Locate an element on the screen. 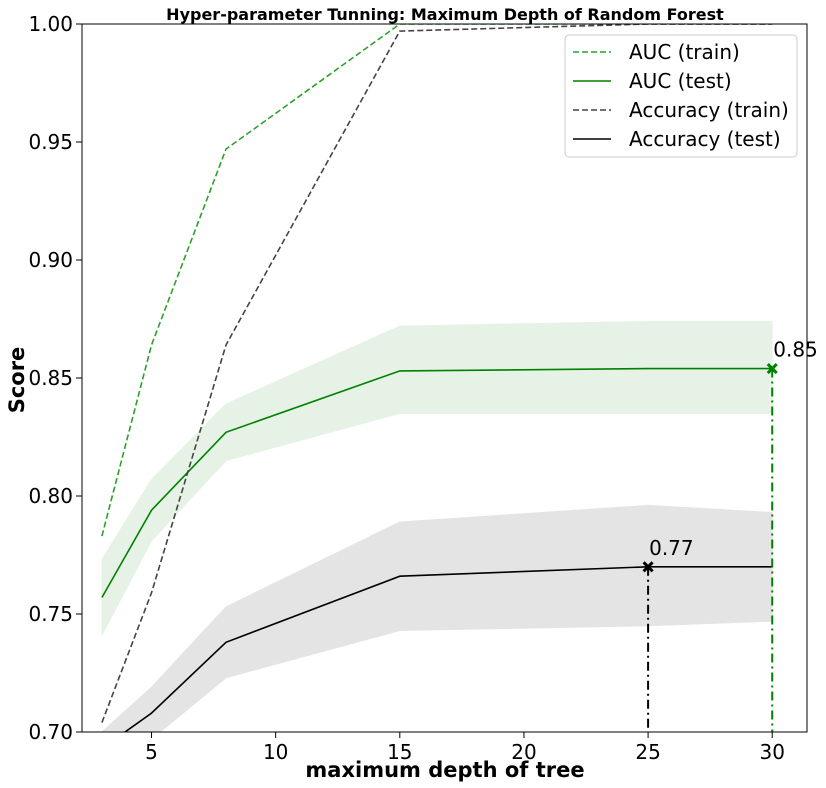  y-tick-label: 0.85 is located at coordinates (50, 378).